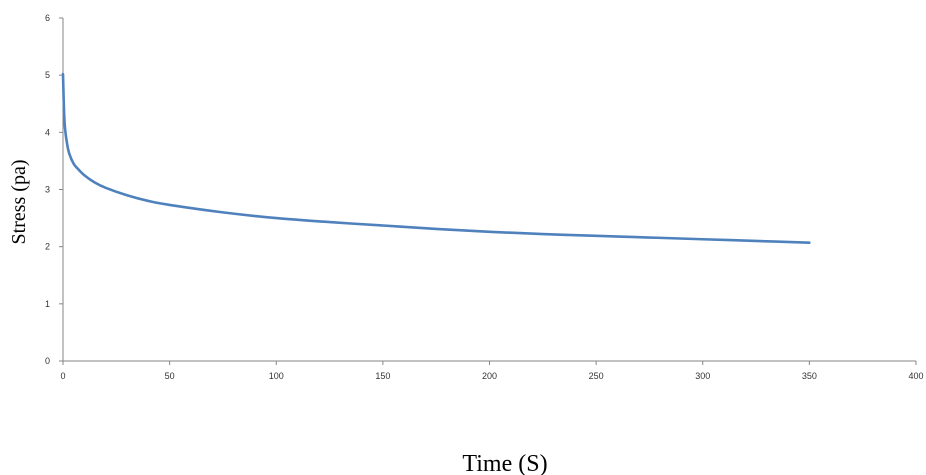 The height and width of the screenshot is (475, 926). Describe the element at coordinates (504, 463) in the screenshot. I see `x-axis-title: Time (S)` at that location.